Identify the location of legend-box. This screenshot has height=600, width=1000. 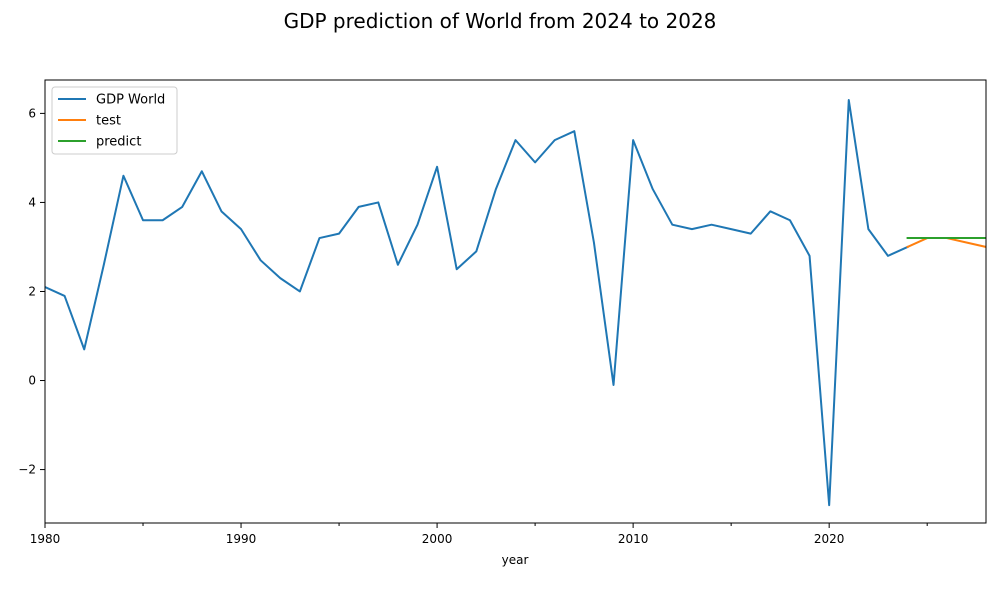
(114, 120).